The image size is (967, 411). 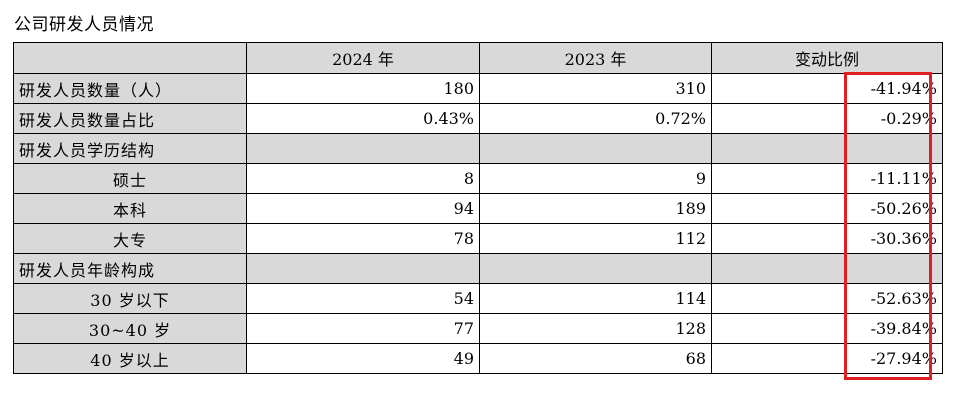 I want to click on row-label: 研发人员年龄构成, so click(x=130, y=268).